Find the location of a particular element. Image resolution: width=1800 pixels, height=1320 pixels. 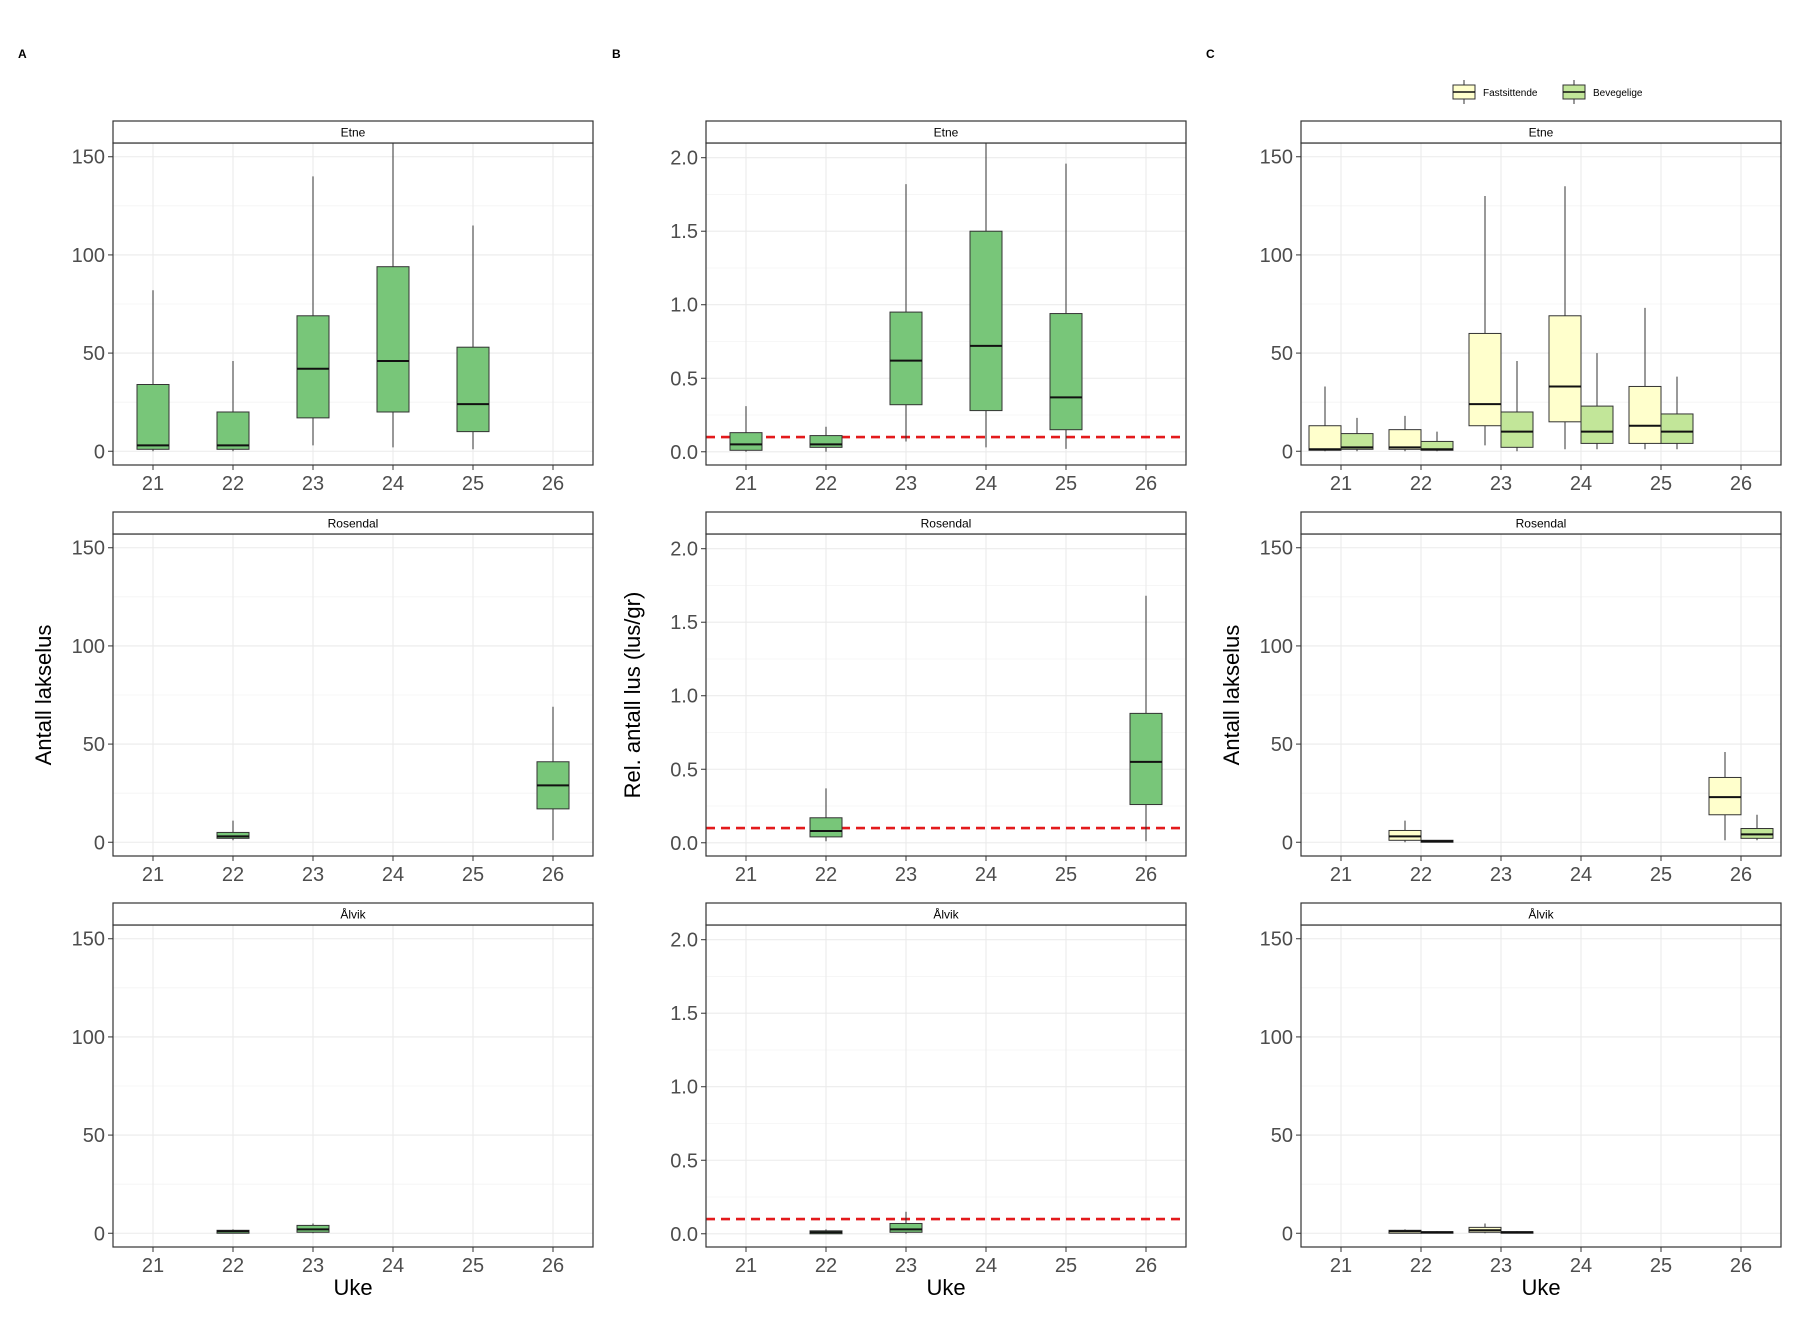

box-26-bevegelige is located at coordinates (1757, 827).